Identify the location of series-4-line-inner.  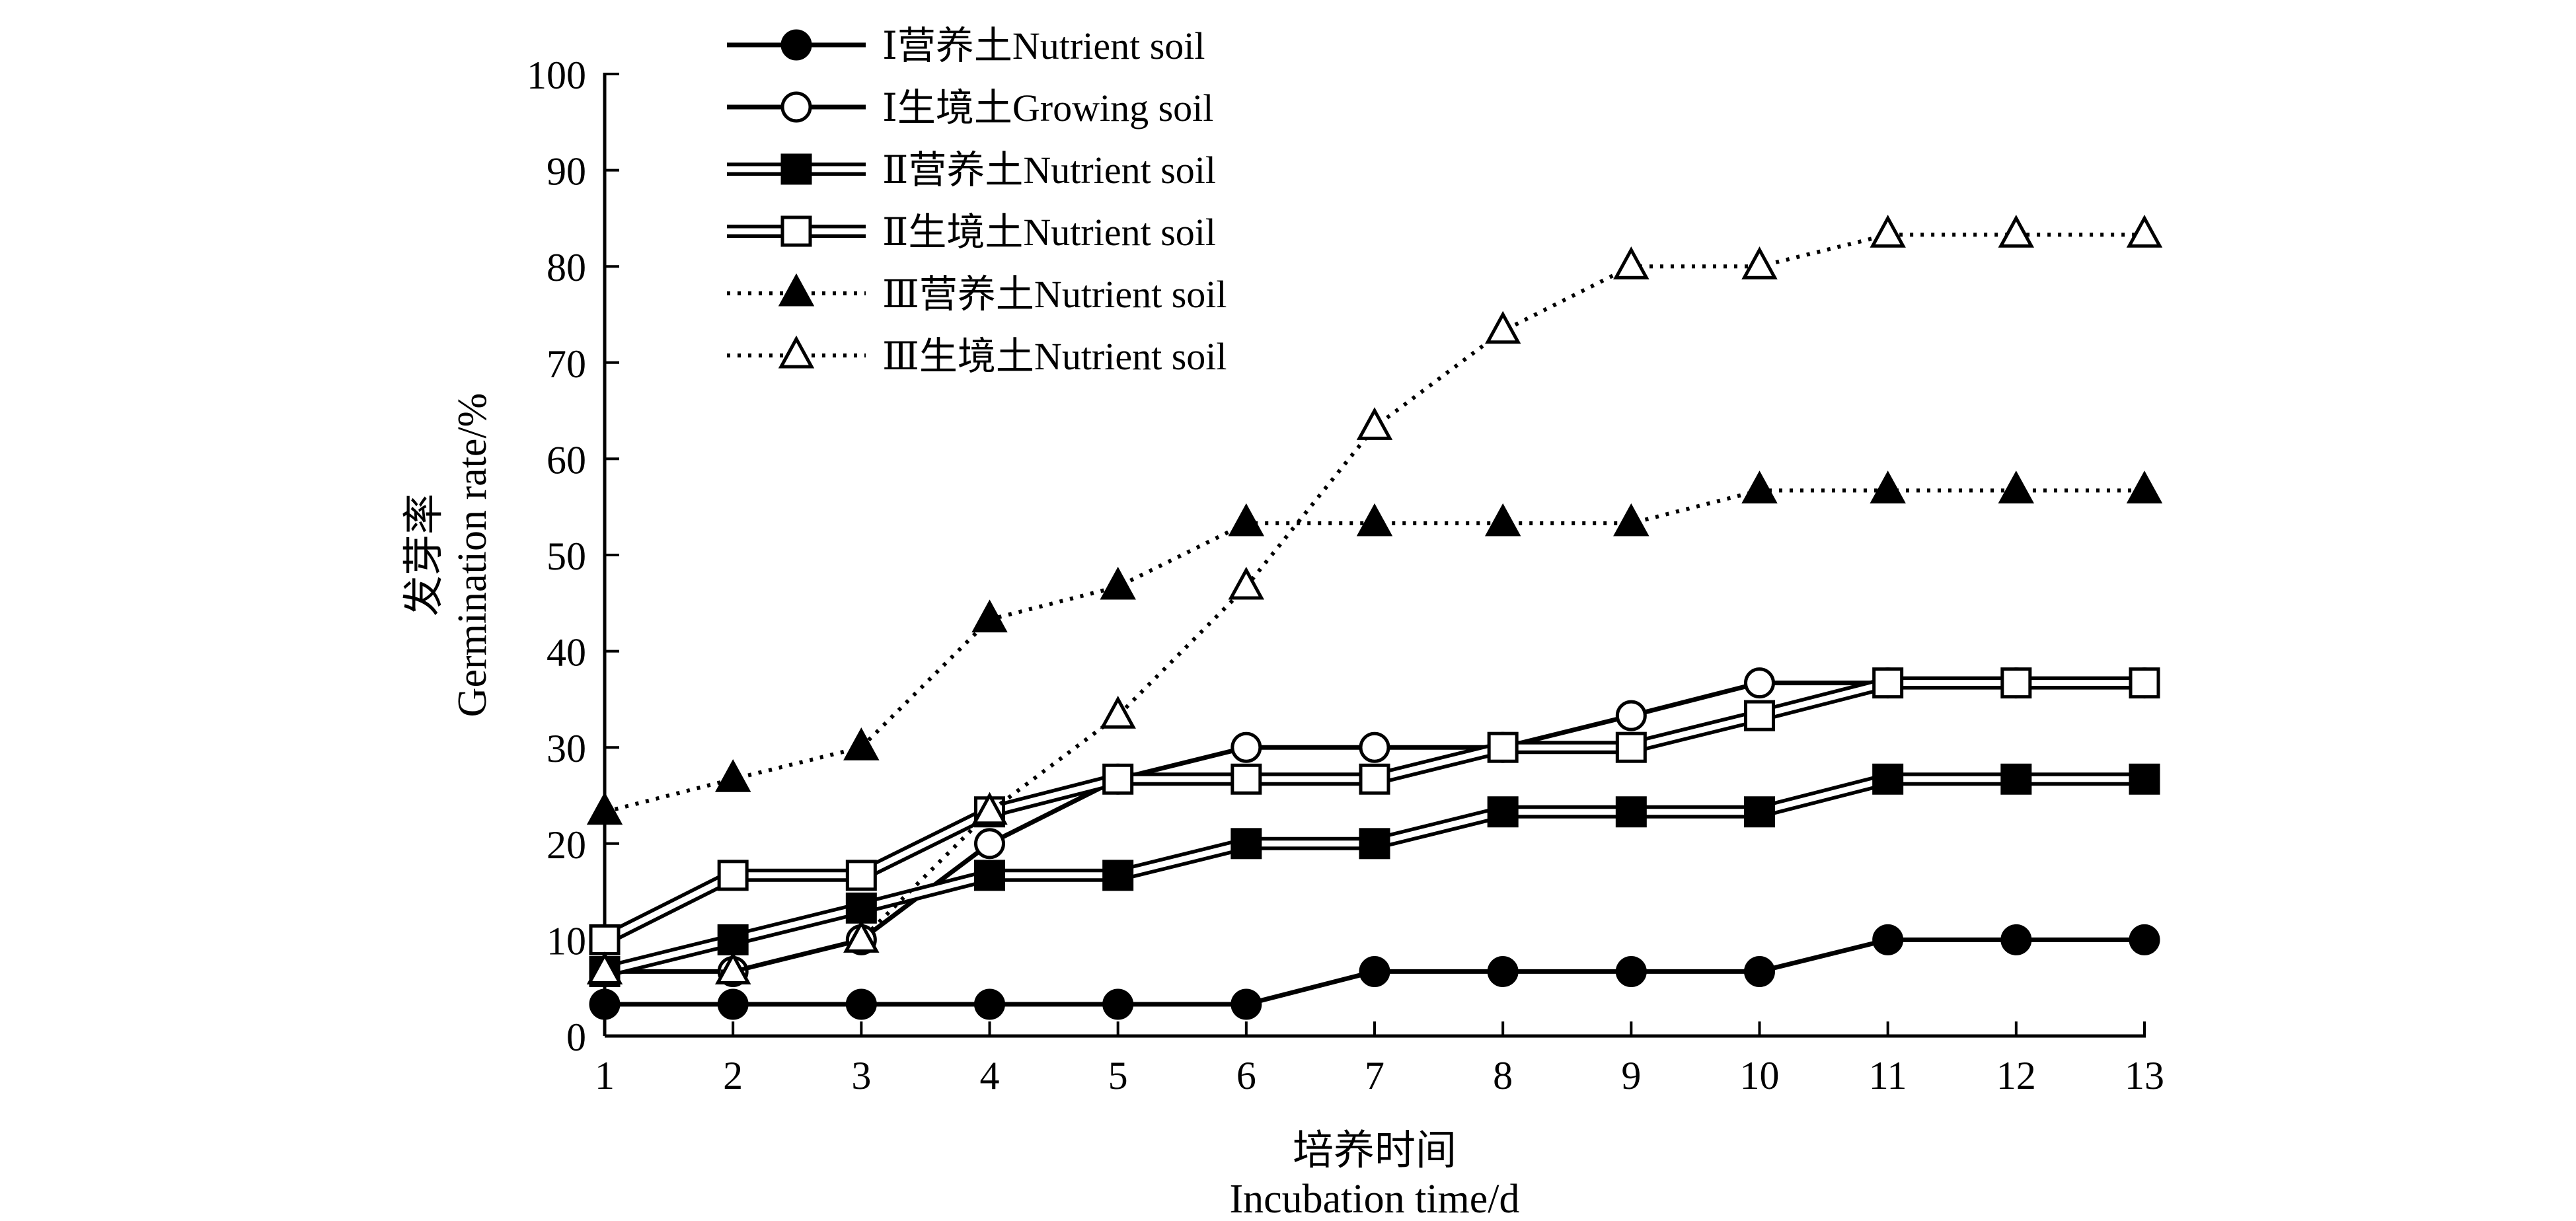
(1373, 811).